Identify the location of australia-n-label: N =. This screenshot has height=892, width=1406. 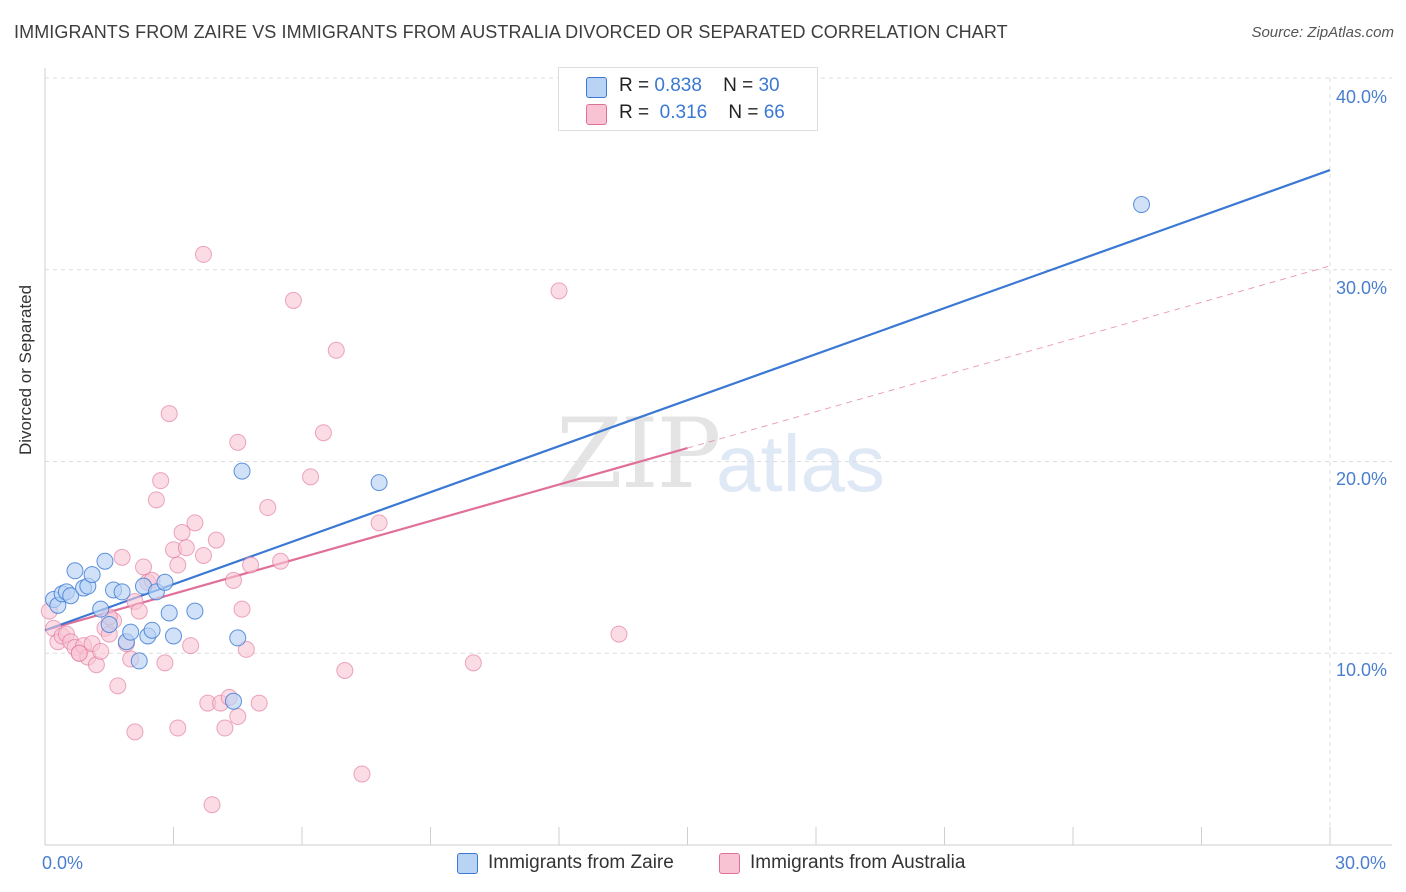
(743, 112).